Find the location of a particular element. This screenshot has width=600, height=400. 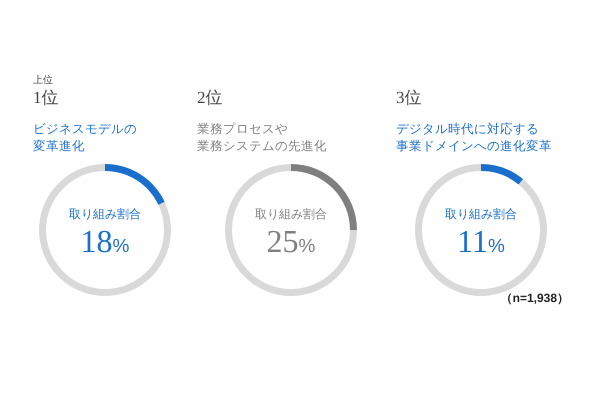

chart-title: 1位 is located at coordinates (45, 97).